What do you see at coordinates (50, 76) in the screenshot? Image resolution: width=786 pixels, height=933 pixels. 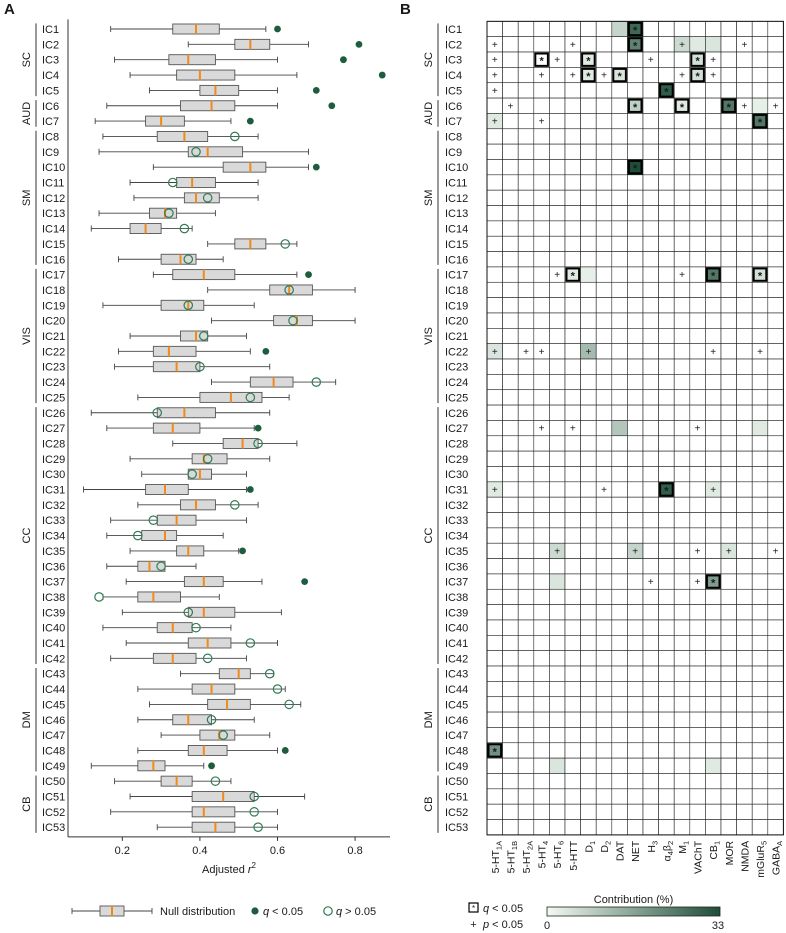 I see `component-label: IC4` at bounding box center [50, 76].